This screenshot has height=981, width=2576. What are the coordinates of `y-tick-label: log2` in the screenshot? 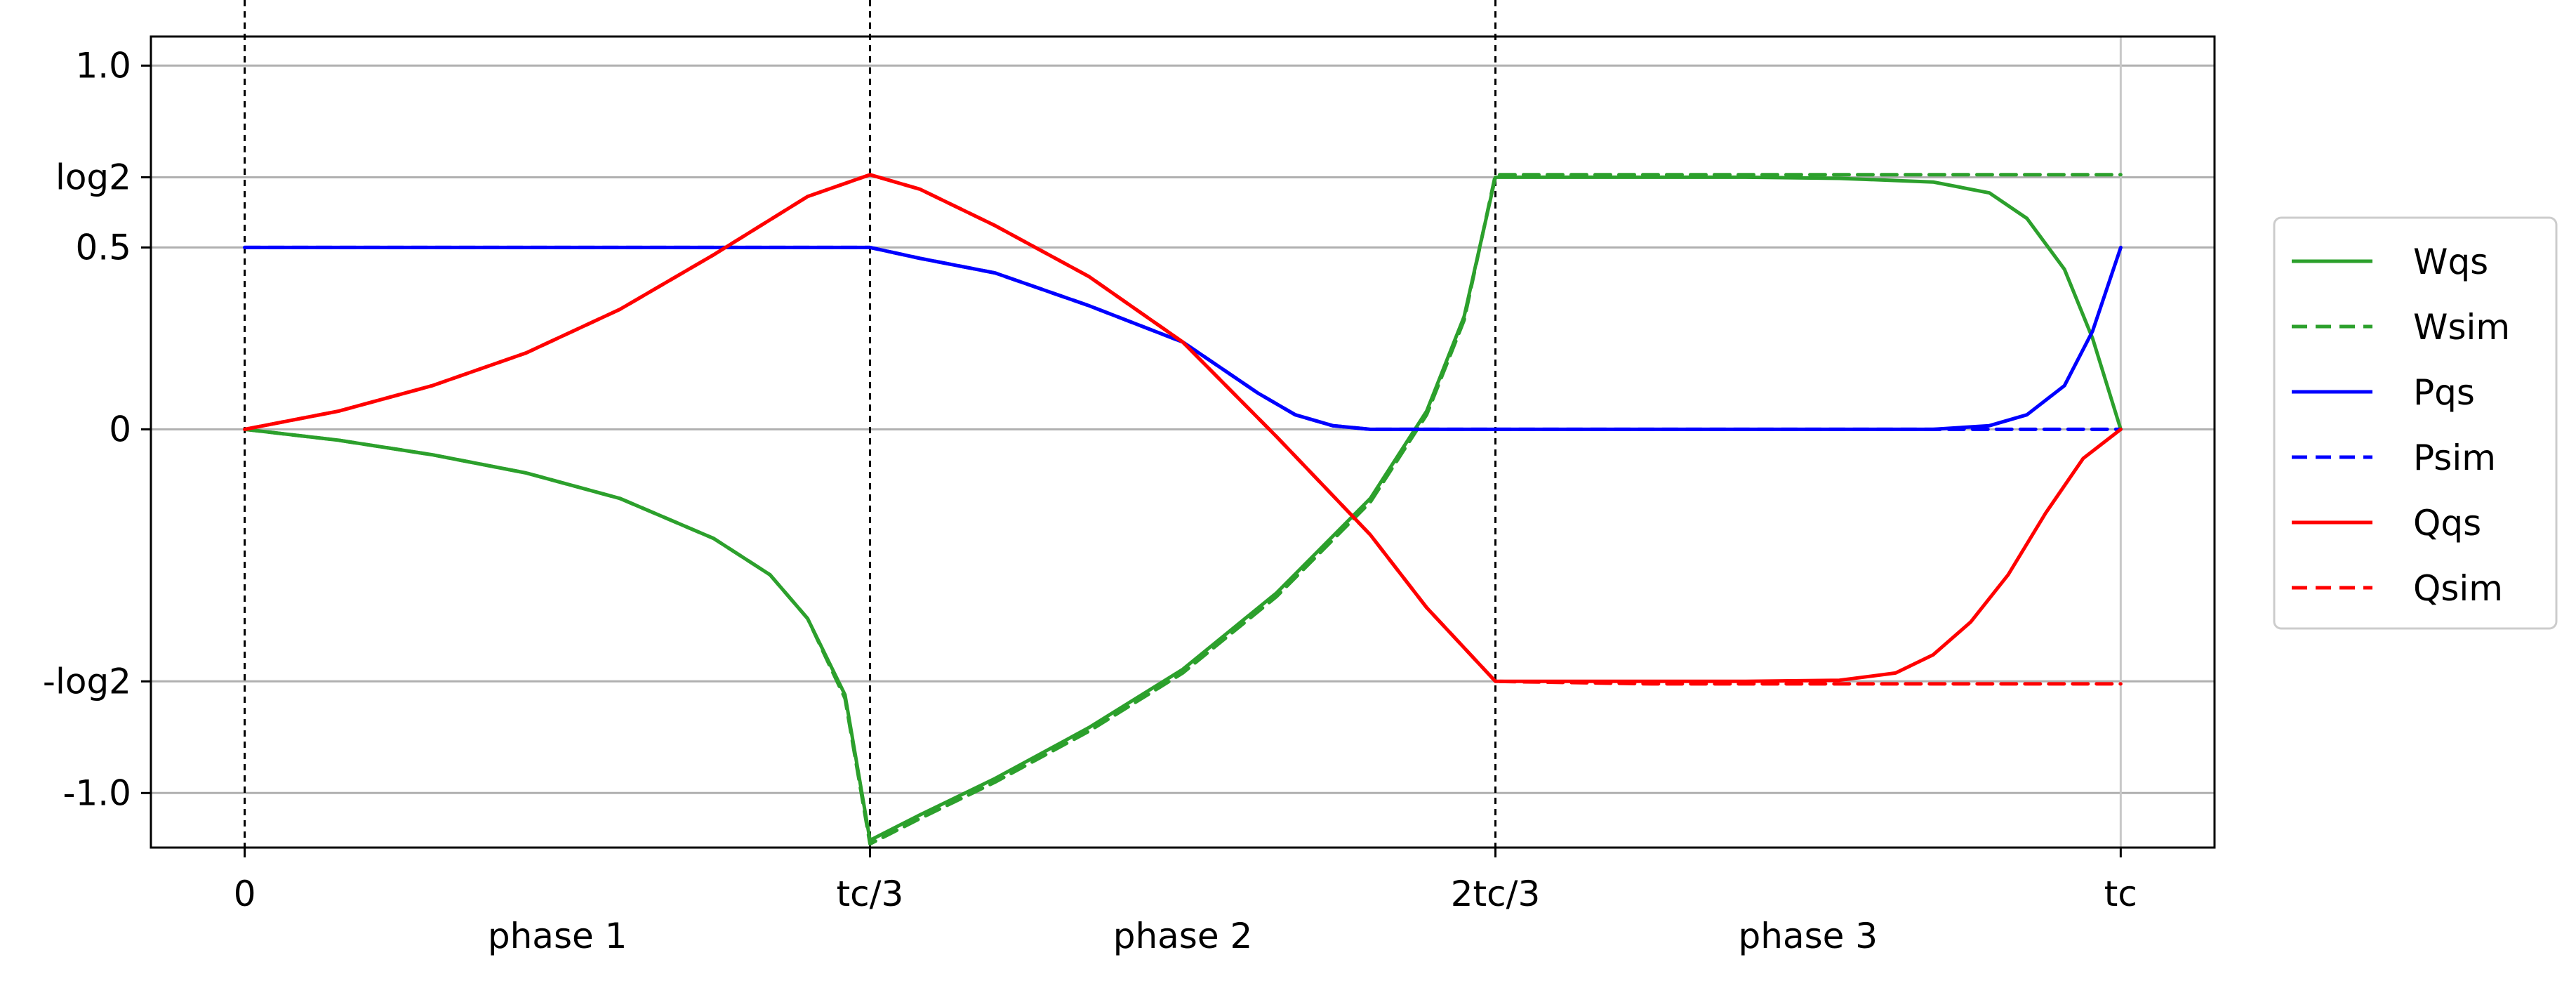 It's located at (93, 177).